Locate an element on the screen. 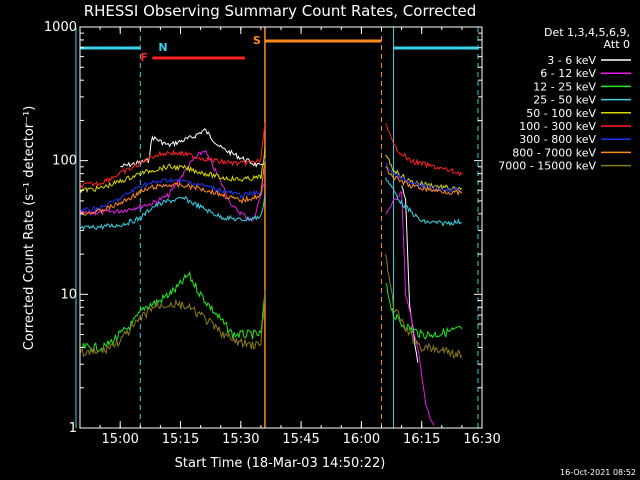  legend-label-8: 800 - 7000 keV is located at coordinates (554, 152).